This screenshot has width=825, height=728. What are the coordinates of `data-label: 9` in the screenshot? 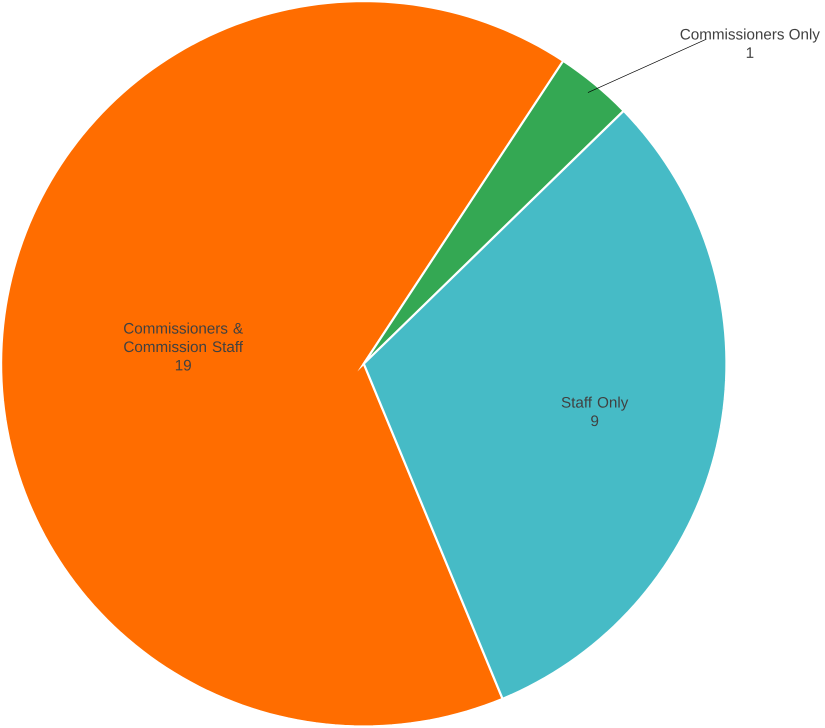 It's located at (594, 421).